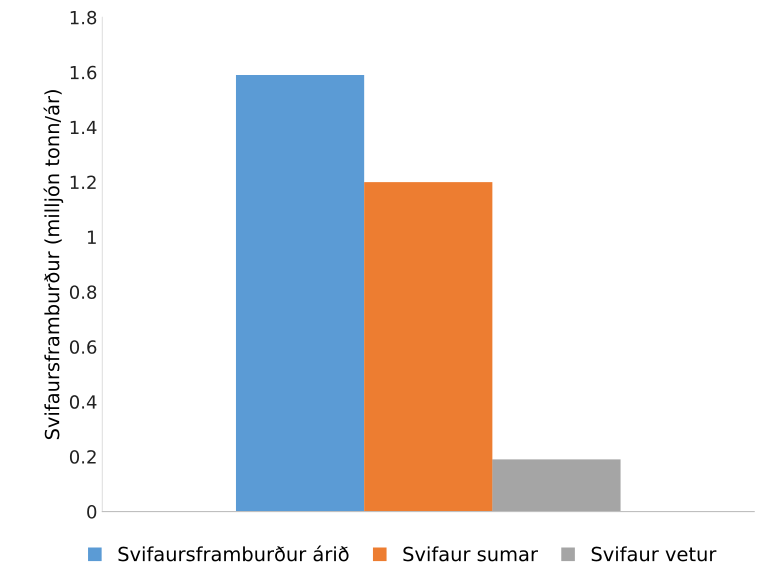 The width and height of the screenshot is (758, 578). I want to click on legend-label: Svifaur sumar, so click(470, 554).